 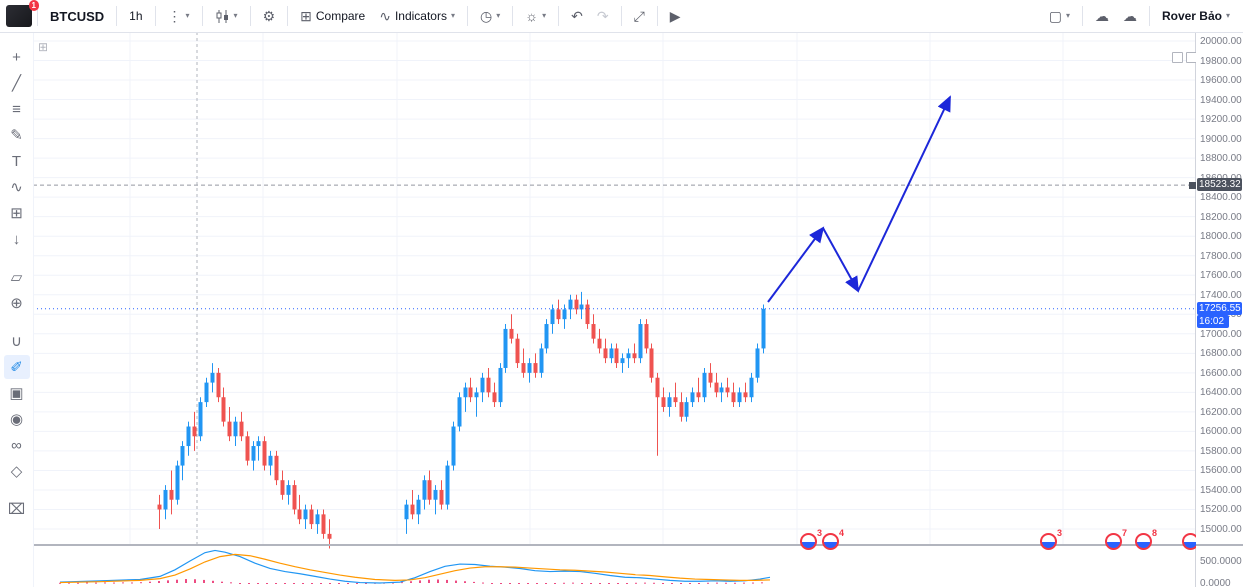 I want to click on notification-badge: 1, so click(x=33, y=5).